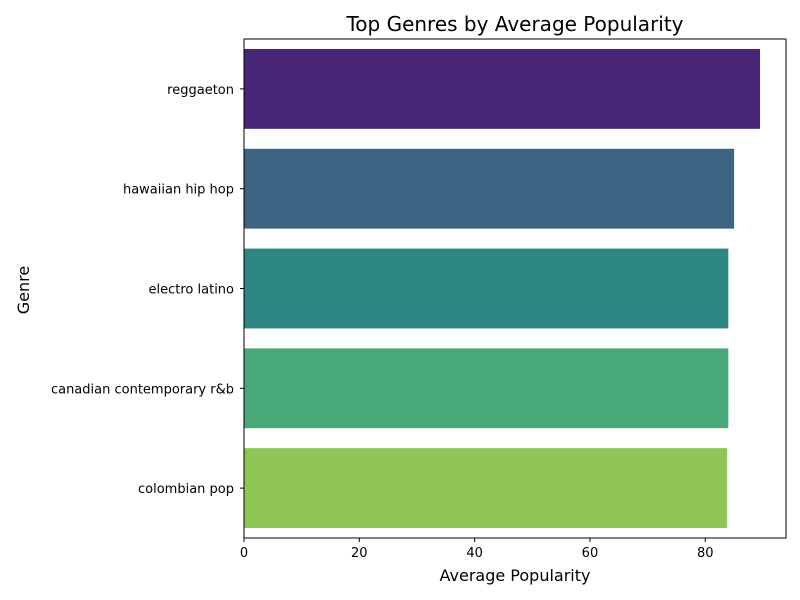 The height and width of the screenshot is (600, 800). I want to click on y-tick-label-4: colombian pop, so click(186, 489).